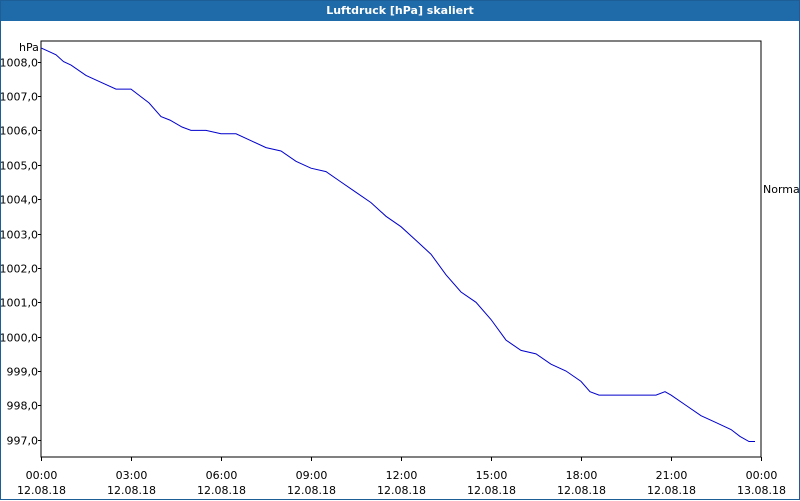 The image size is (800, 501). I want to click on legend-label: Normal, so click(781, 189).